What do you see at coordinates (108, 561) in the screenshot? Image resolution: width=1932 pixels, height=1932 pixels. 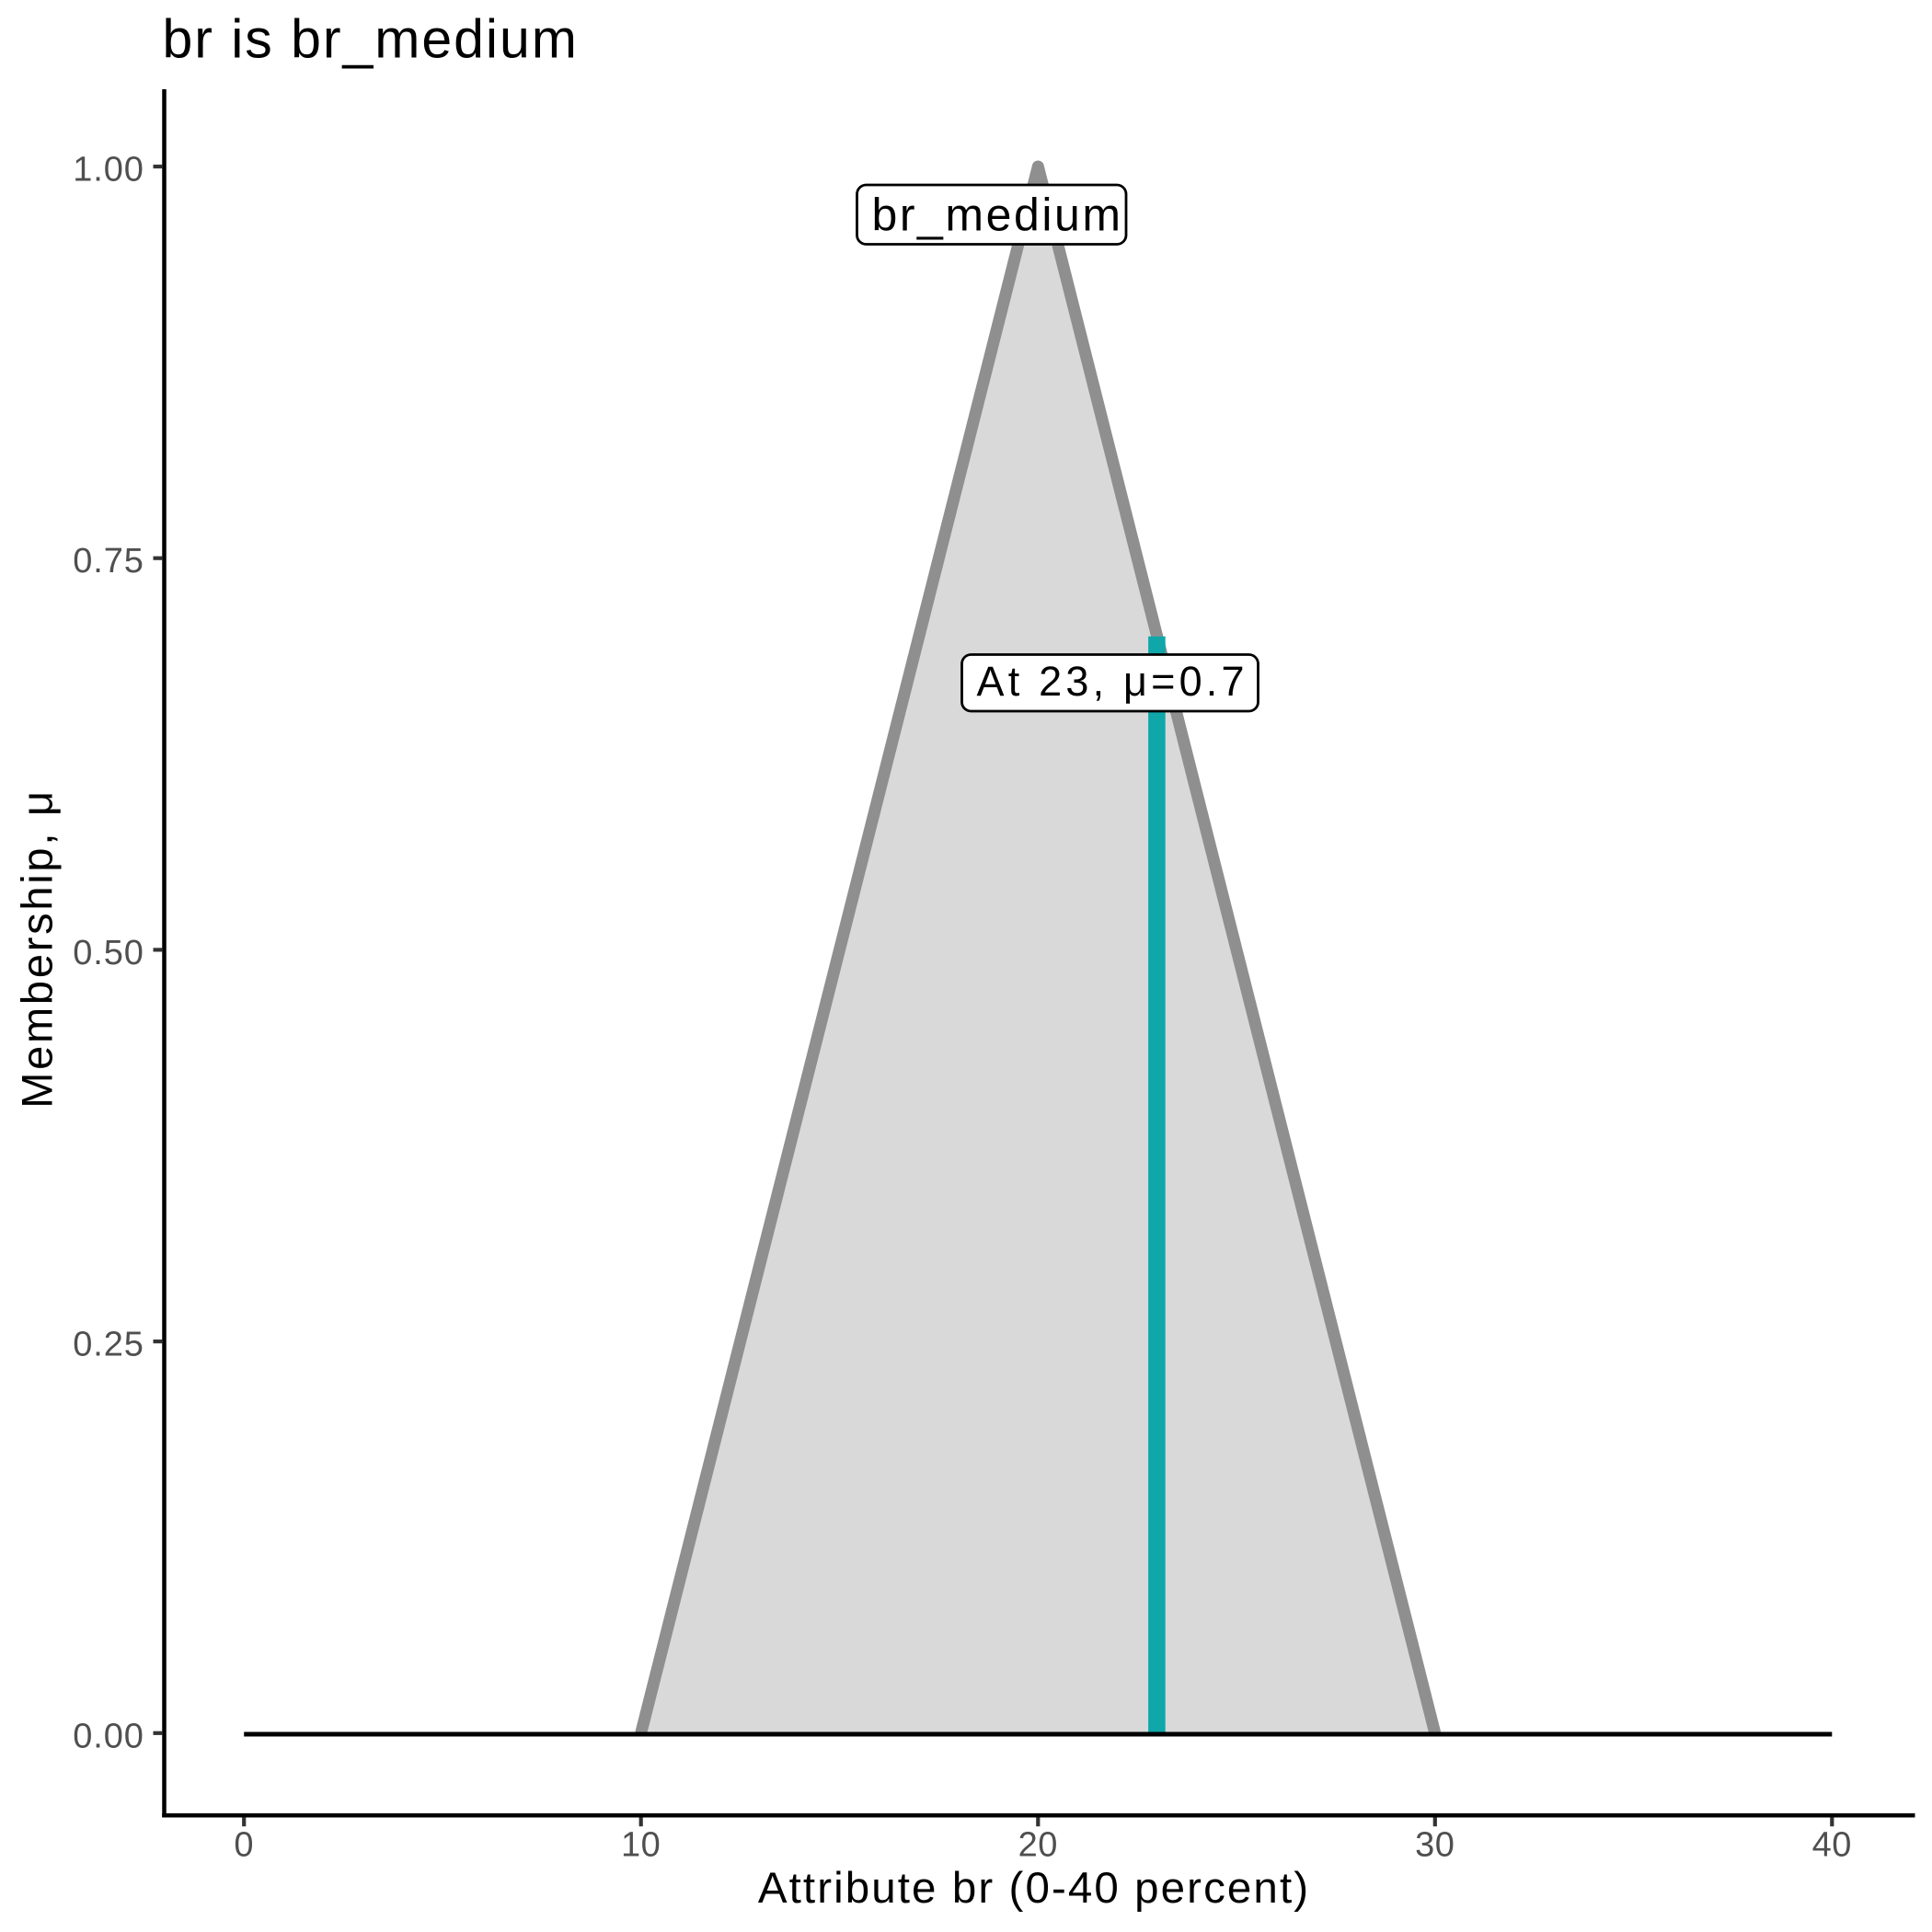 I see `svg-text: 0.75` at bounding box center [108, 561].